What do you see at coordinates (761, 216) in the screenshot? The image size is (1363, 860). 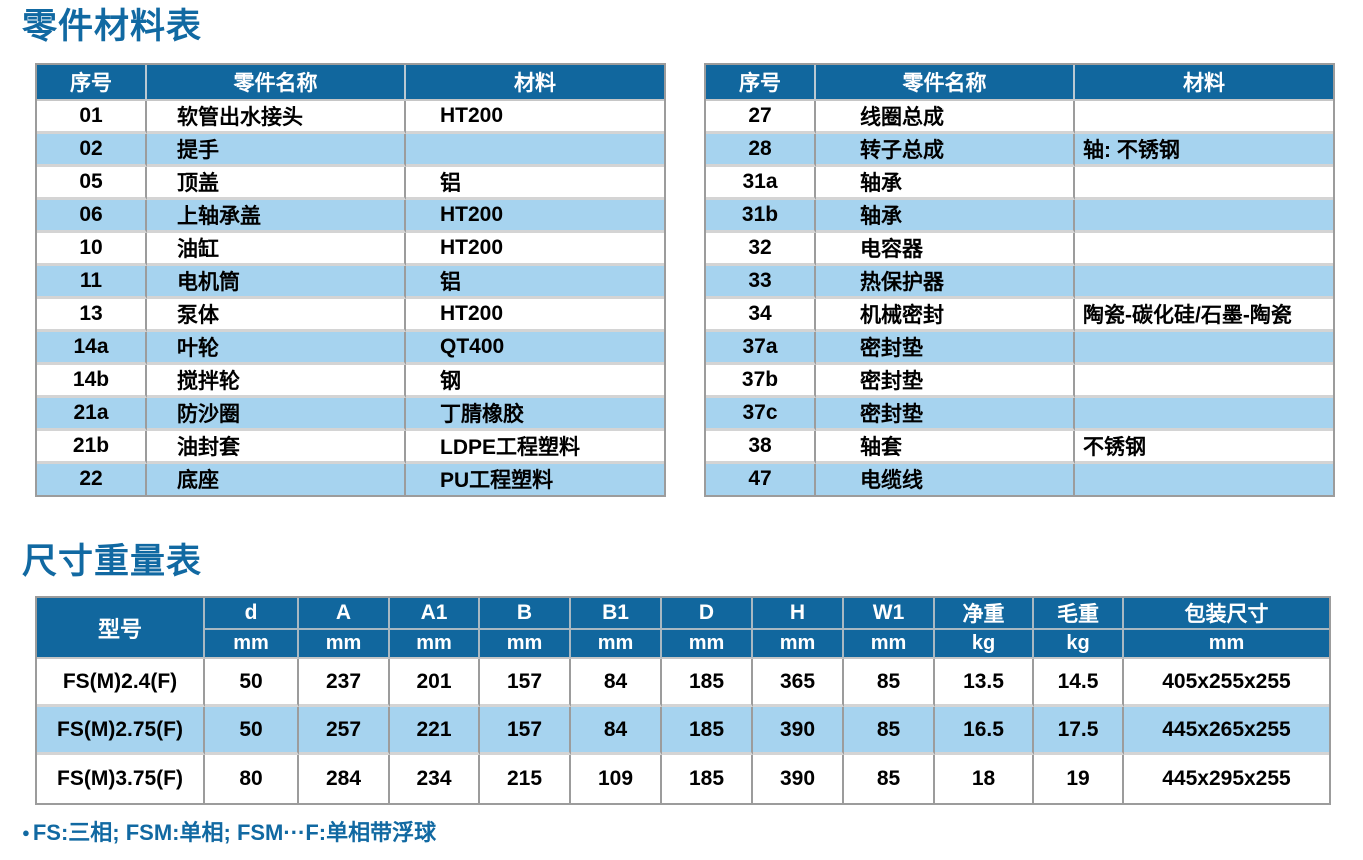 I see `cell-index: 31b` at bounding box center [761, 216].